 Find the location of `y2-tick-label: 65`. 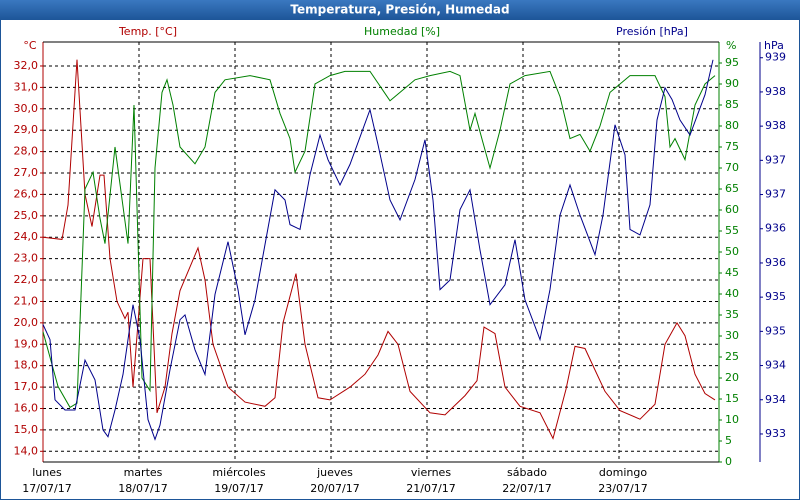

y2-tick-label: 65 is located at coordinates (732, 188).